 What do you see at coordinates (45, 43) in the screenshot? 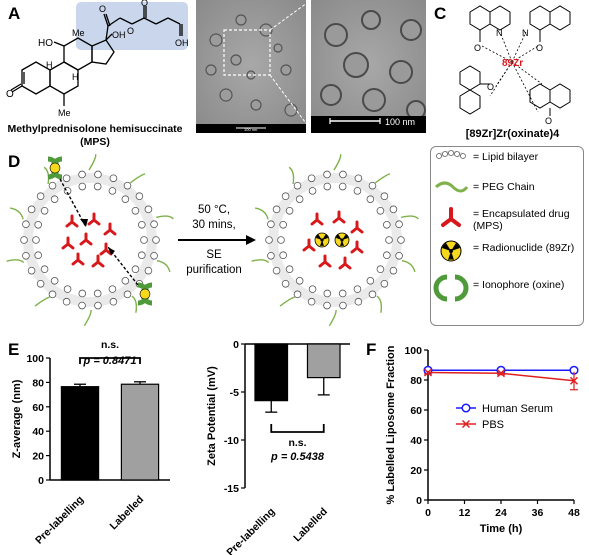
I see `ho-label: HO` at bounding box center [45, 43].